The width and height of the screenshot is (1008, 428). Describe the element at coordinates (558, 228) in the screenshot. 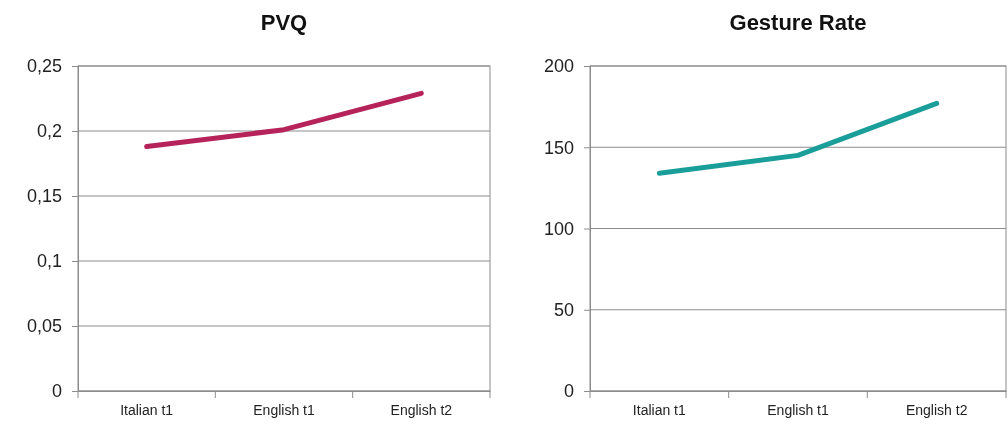

I see `y-tick-label: 100` at that location.